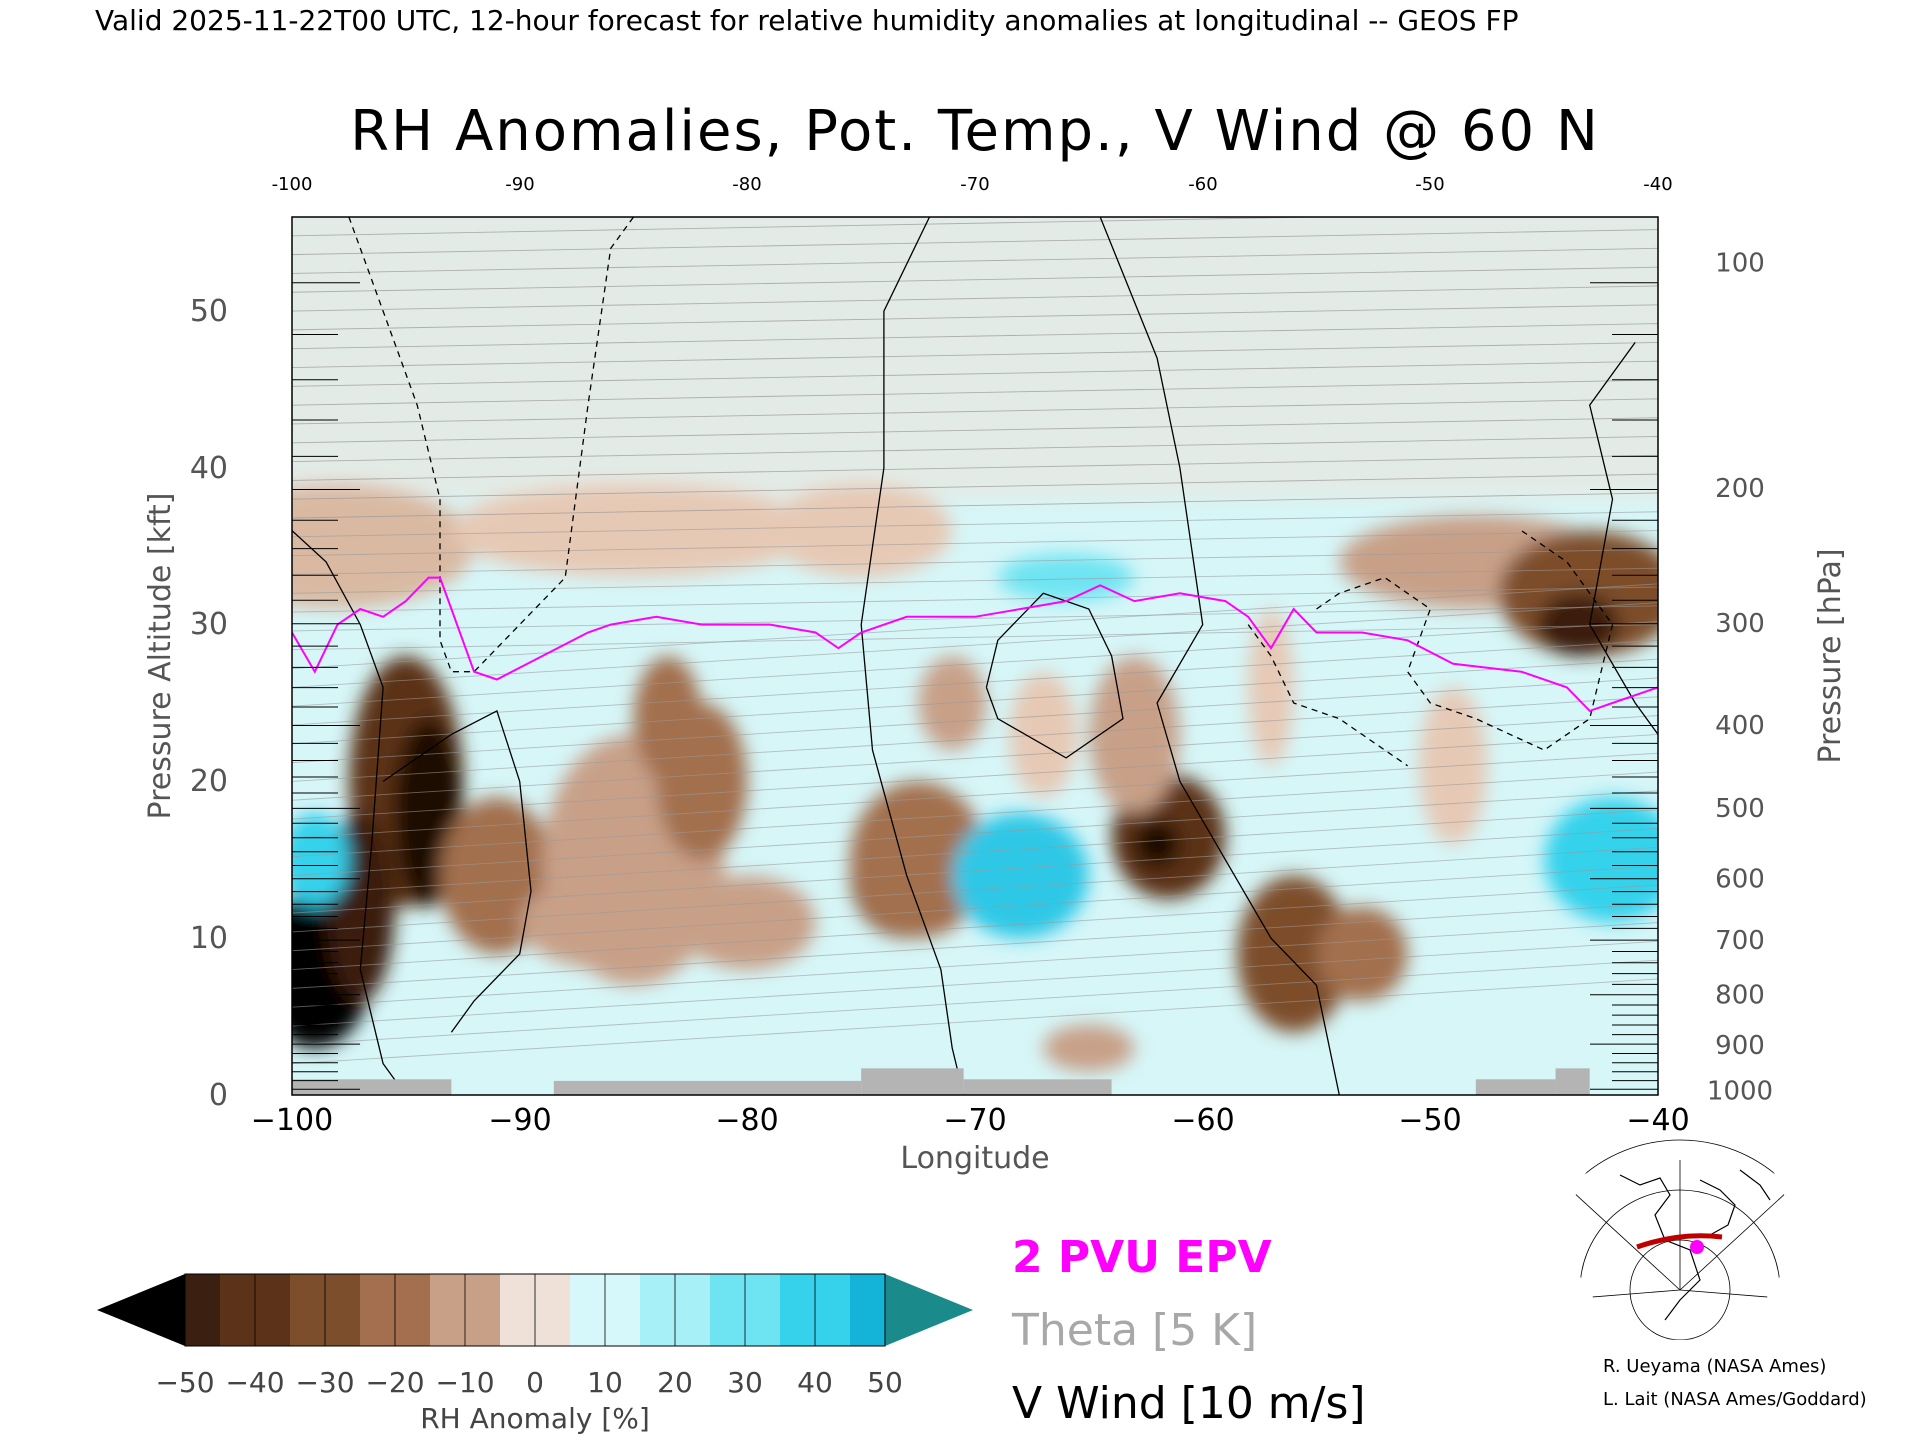  Describe the element at coordinates (1740, 996) in the screenshot. I see `pressure-tick-label: 800` at that location.